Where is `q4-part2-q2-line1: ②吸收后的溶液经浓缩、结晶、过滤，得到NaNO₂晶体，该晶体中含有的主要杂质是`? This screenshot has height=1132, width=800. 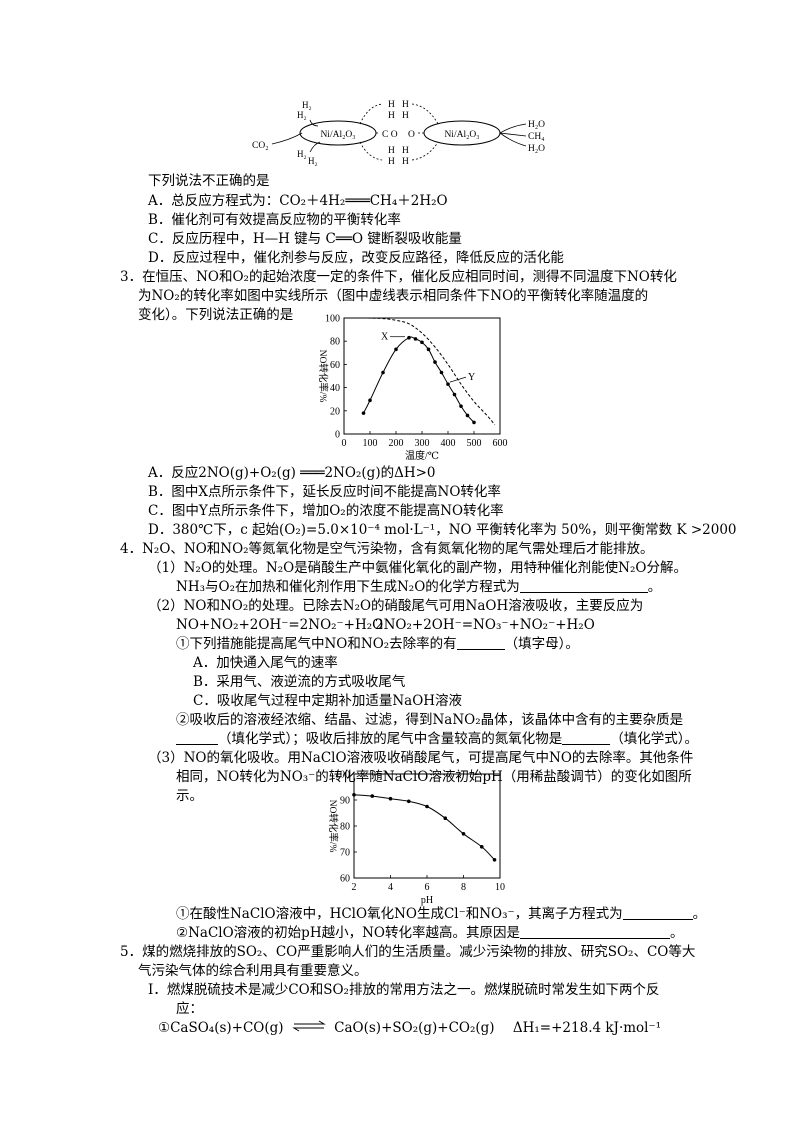 q4-part2-q2-line1: ②吸收后的溶液经浓缩、结晶、过滤，得到NaNO₂晶体，该晶体中含有的主要杂质是 is located at coordinates (430, 720).